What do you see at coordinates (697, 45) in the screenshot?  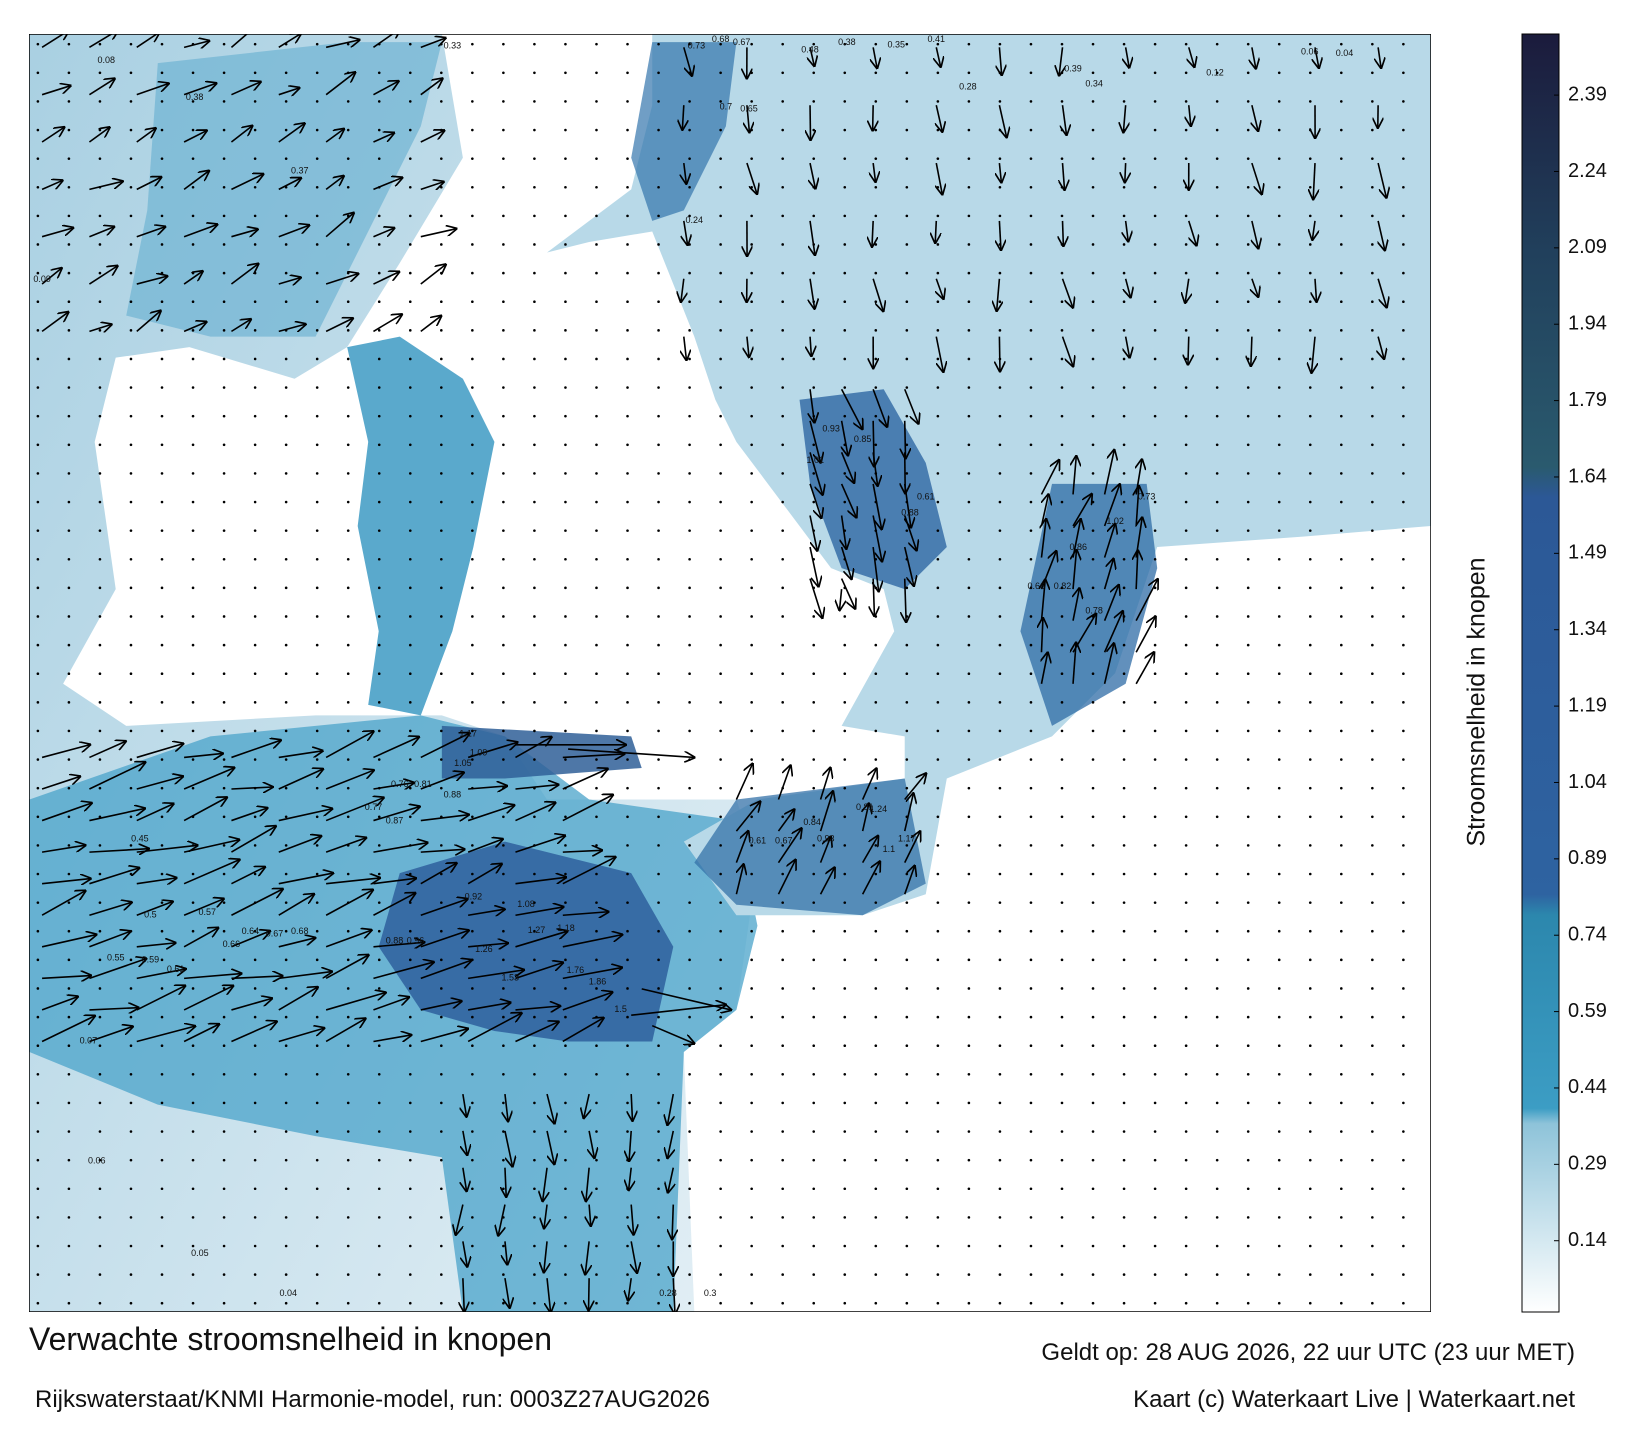 I see `speed-label: 0.73` at bounding box center [697, 45].